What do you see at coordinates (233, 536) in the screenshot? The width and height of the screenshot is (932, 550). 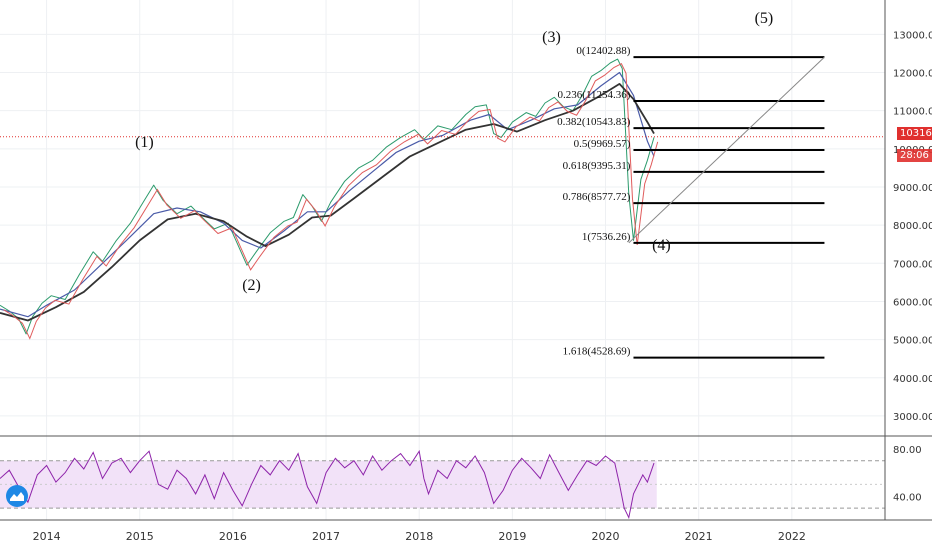 I see `x-tick-label: 2016` at bounding box center [233, 536].